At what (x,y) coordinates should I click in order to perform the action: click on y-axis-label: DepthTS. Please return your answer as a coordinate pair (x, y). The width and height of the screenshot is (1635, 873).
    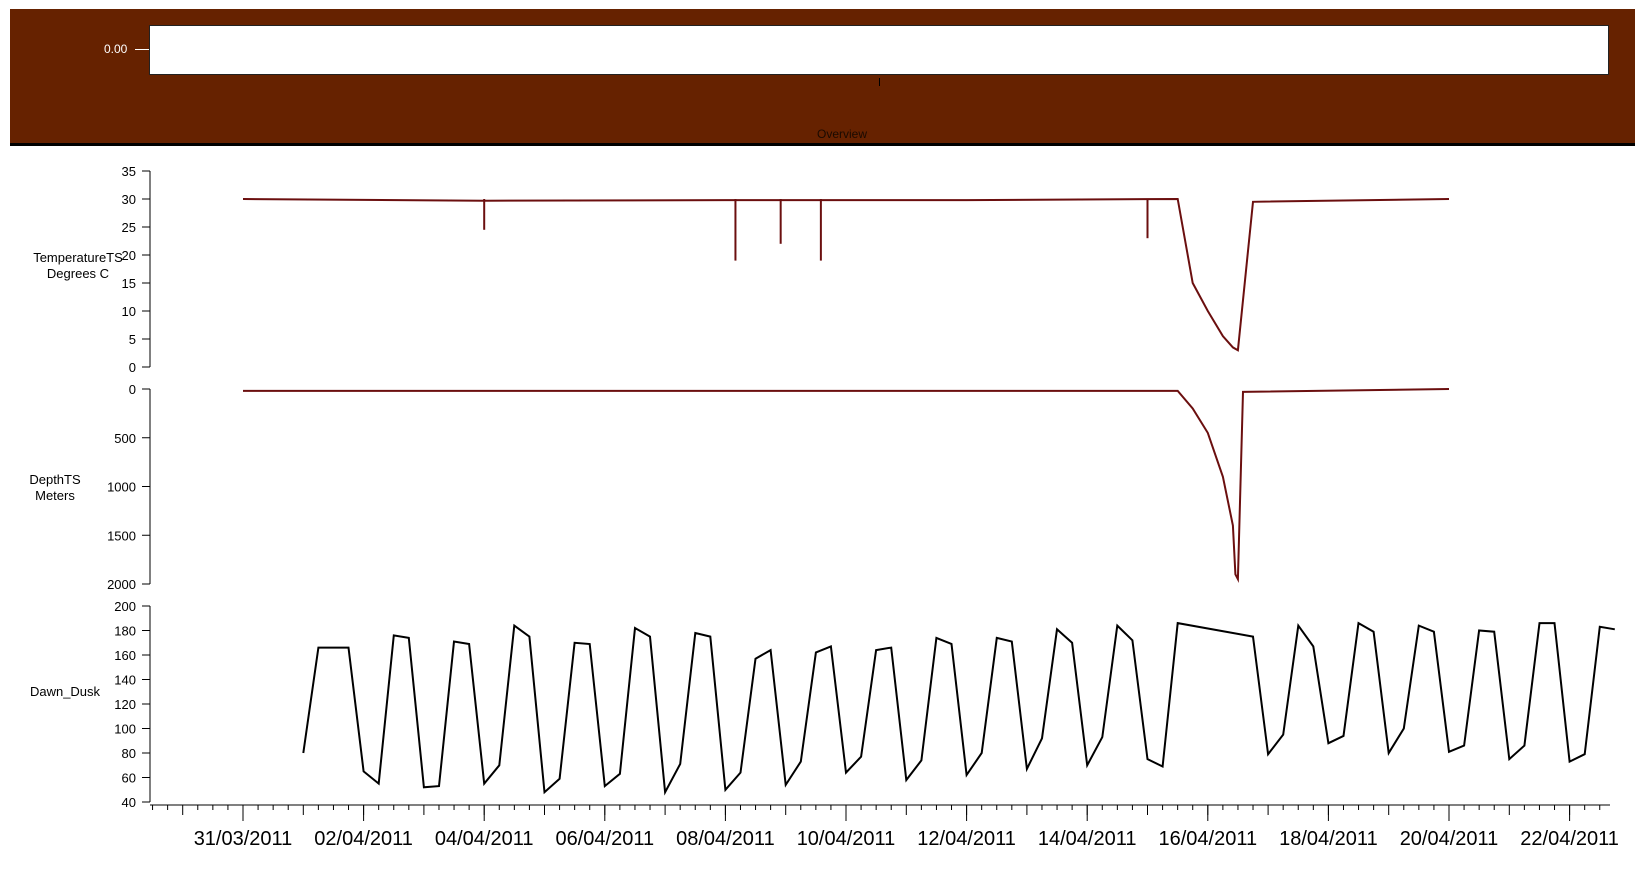
    Looking at the image, I should click on (55, 479).